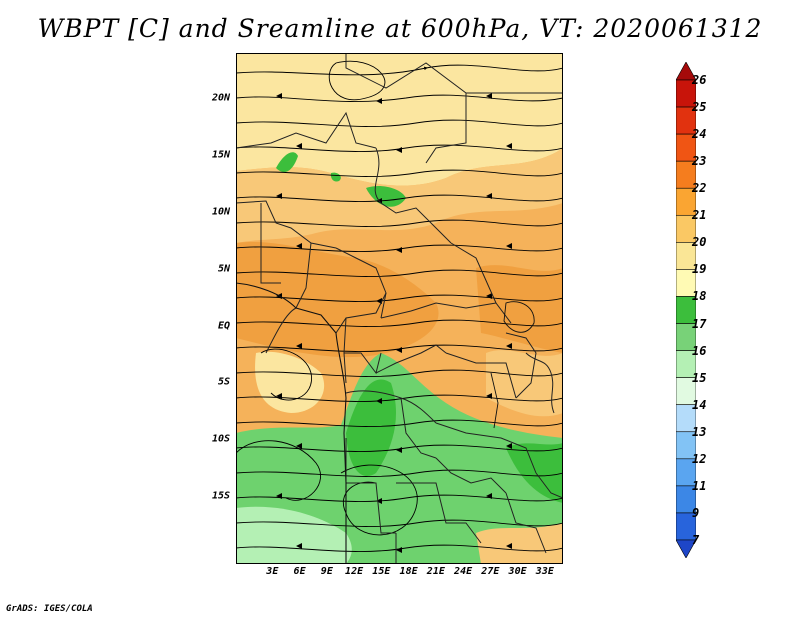 This screenshot has width=800, height=618. I want to click on colorbar-label: 26, so click(699, 80).